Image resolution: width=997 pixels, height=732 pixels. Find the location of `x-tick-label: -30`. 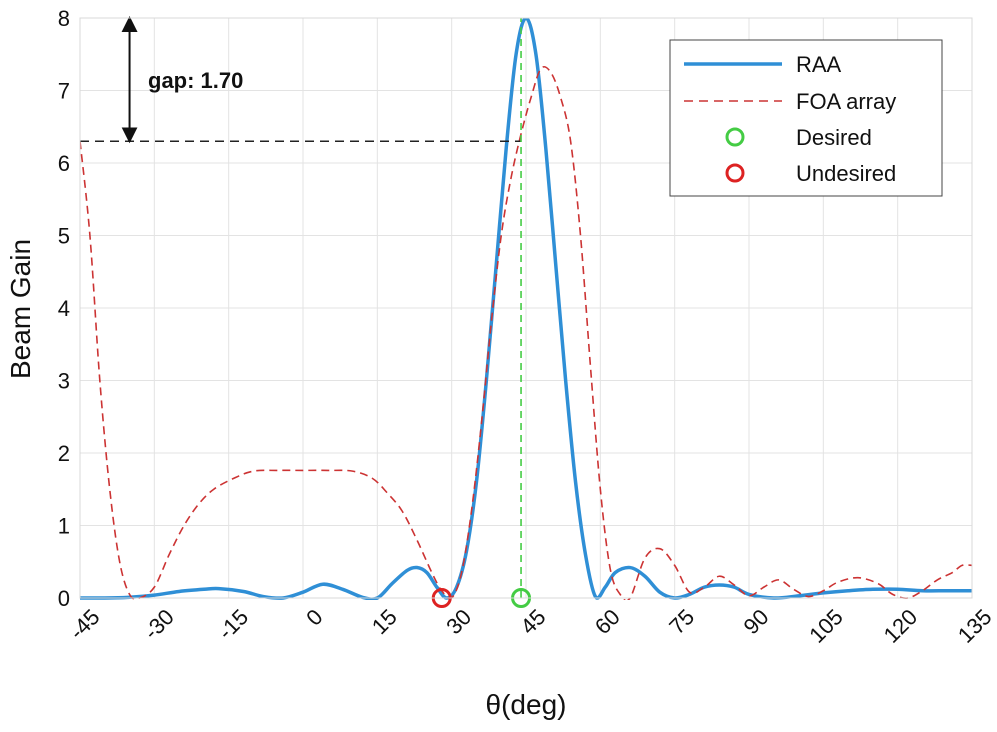

x-tick-label: -30 is located at coordinates (159, 624).